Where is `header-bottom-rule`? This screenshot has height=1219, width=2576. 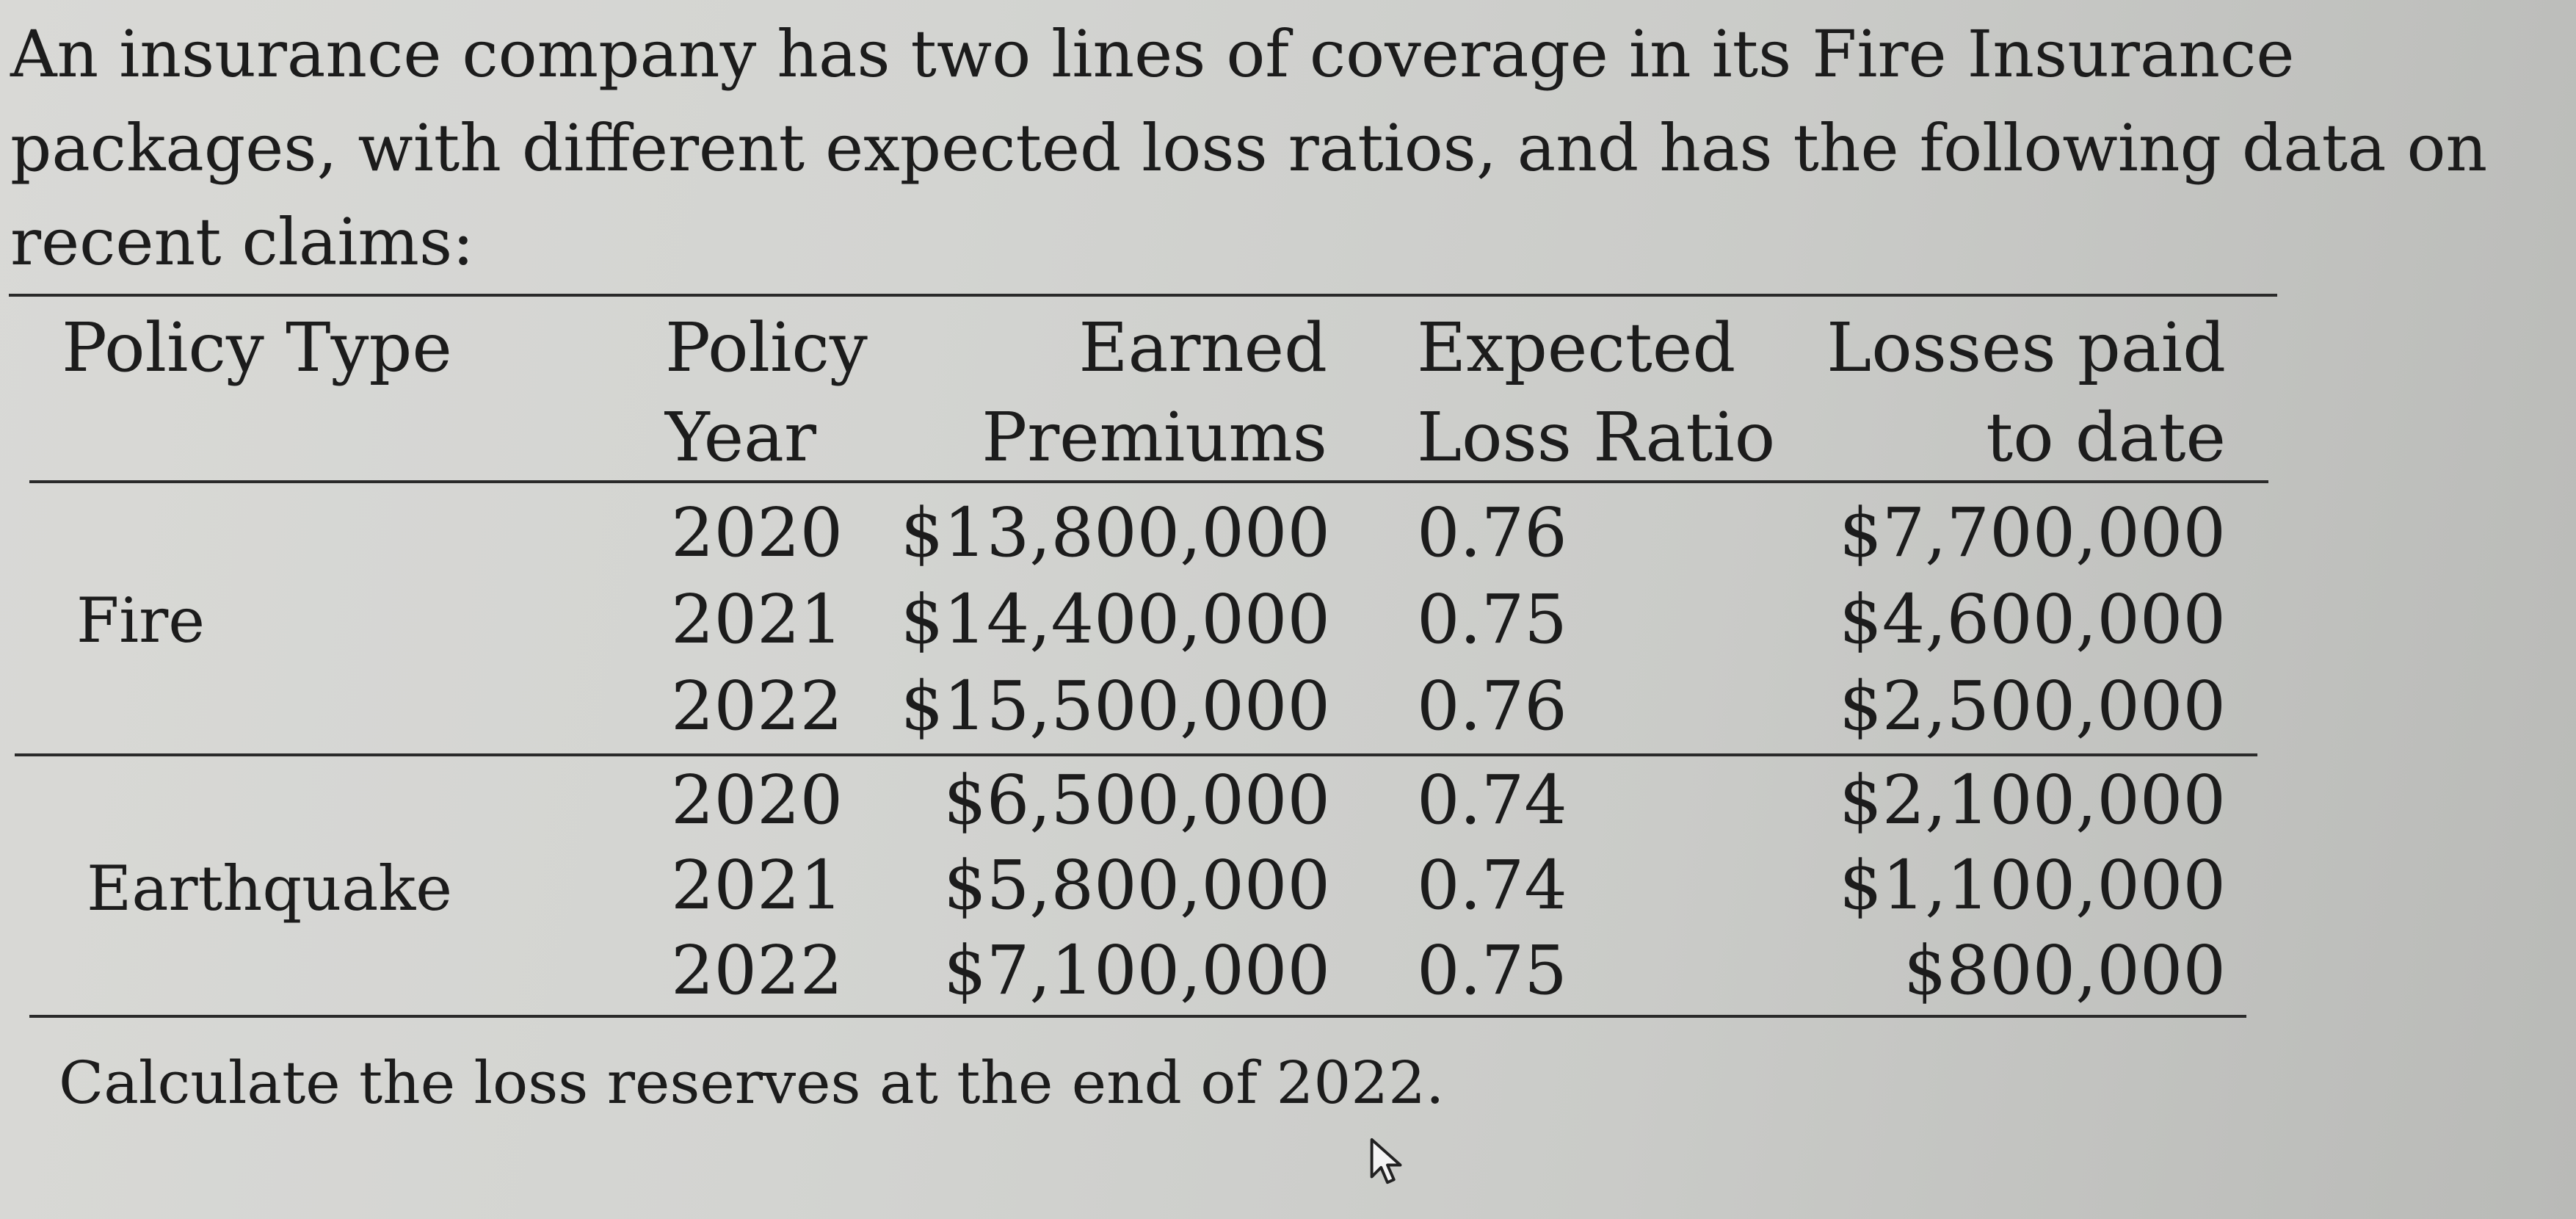 header-bottom-rule is located at coordinates (1148, 481).